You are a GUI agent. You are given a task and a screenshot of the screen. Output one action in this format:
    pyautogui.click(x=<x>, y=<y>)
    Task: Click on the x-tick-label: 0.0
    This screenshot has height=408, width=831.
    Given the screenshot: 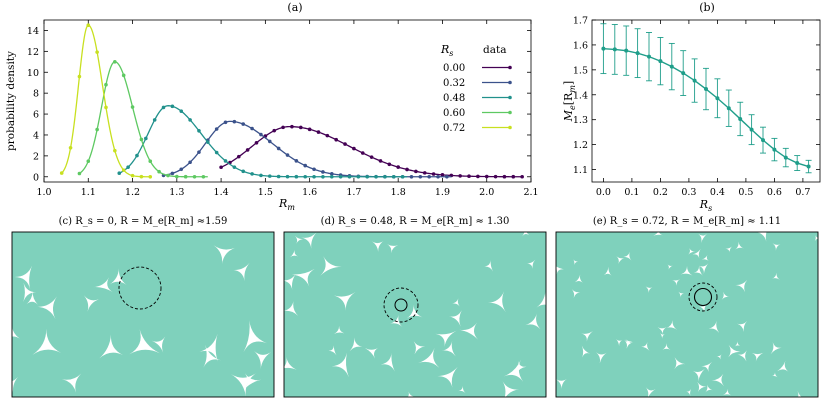 What is the action you would take?
    pyautogui.click(x=603, y=192)
    